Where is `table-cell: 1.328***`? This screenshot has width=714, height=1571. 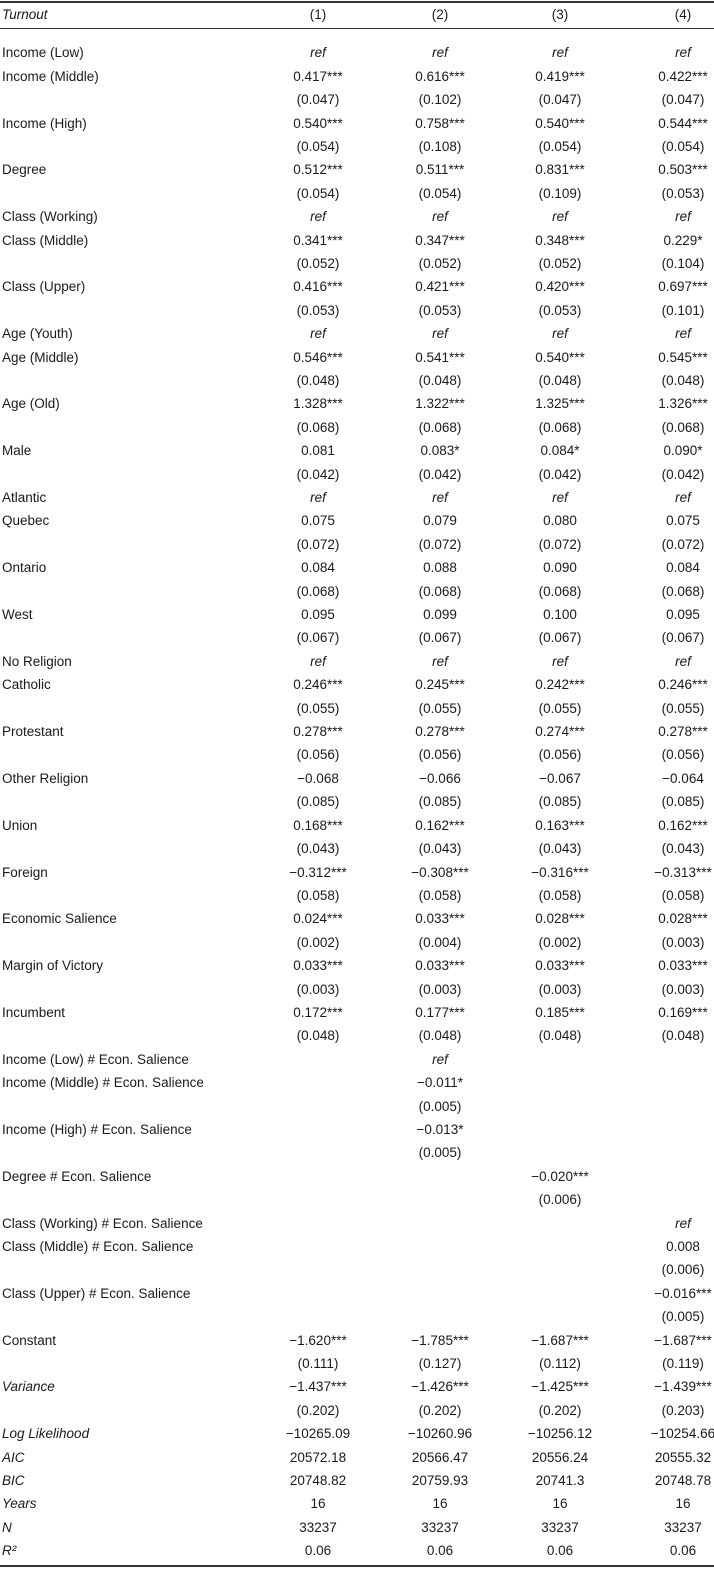 table-cell: 1.328*** is located at coordinates (318, 404).